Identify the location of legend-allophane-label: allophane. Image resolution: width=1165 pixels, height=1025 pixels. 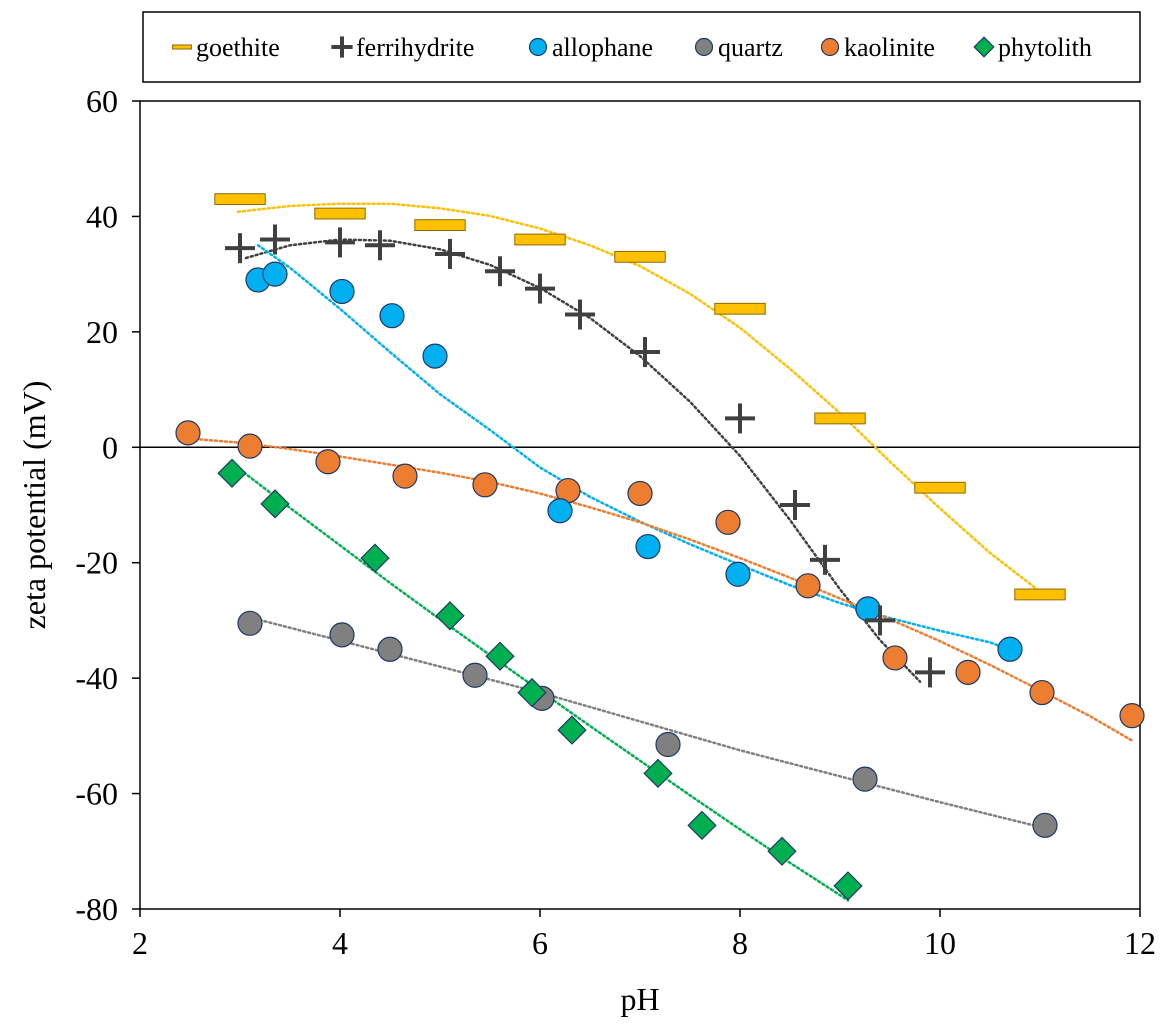
(602, 47).